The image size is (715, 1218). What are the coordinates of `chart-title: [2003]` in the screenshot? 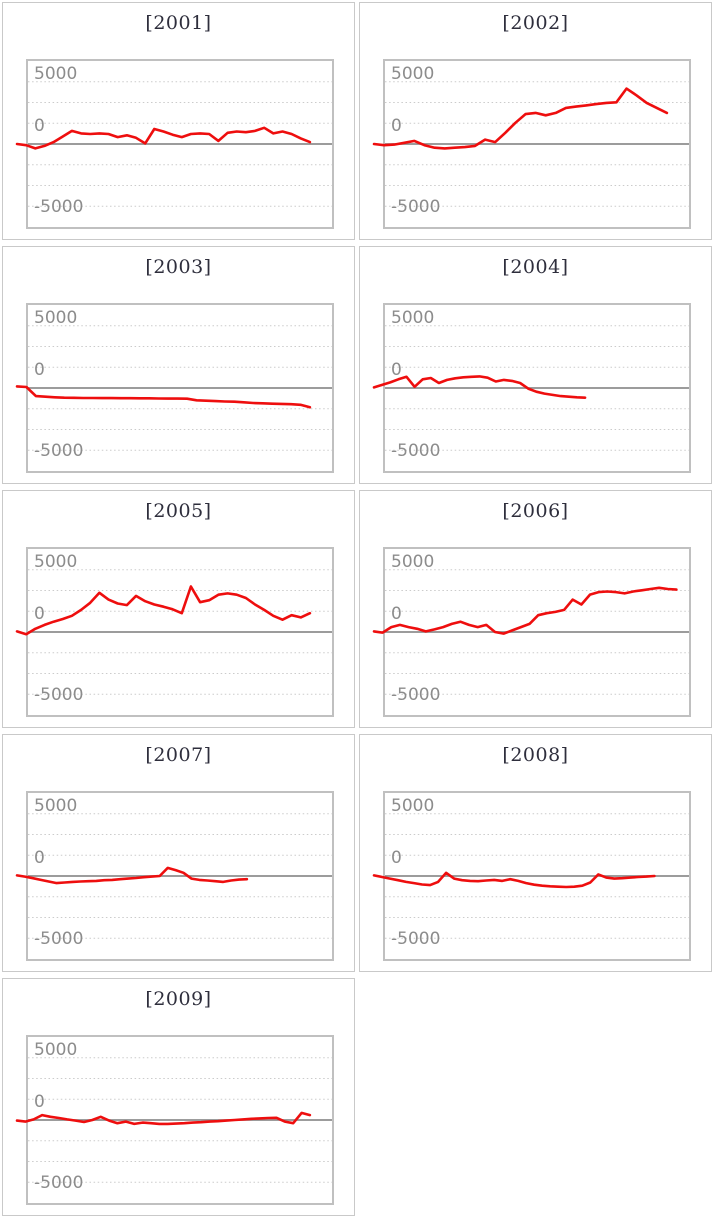 It's located at (178, 267).